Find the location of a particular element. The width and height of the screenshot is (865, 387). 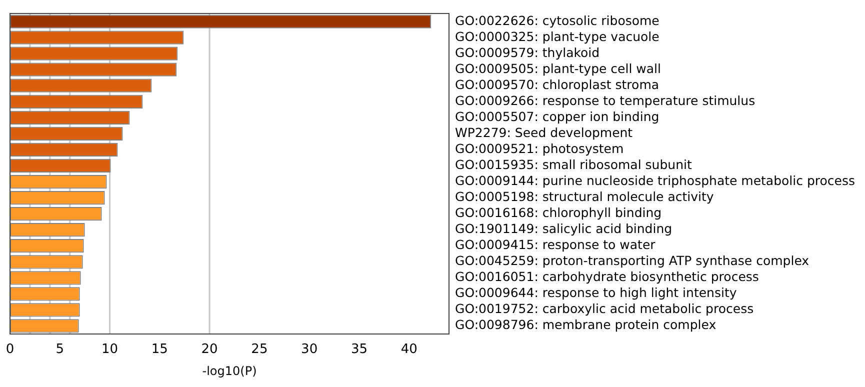

y-tick-label: WP2279: Seed development is located at coordinates (544, 132).